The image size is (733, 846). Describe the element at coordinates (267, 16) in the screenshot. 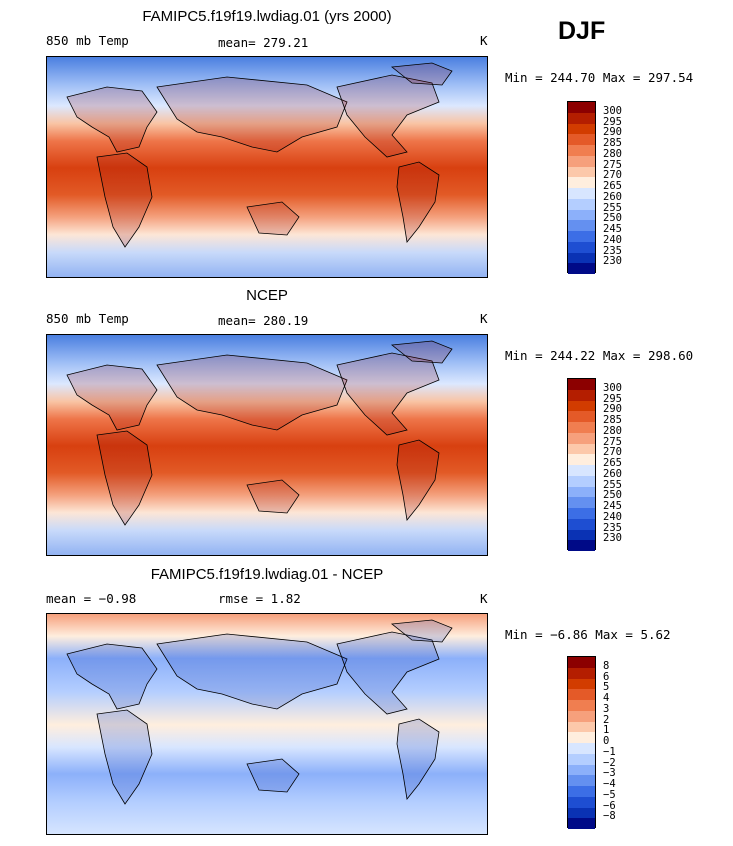

I see `panel-title: FAMIPC5.f19f19.lwdiag.01 (yrs 2000)` at that location.